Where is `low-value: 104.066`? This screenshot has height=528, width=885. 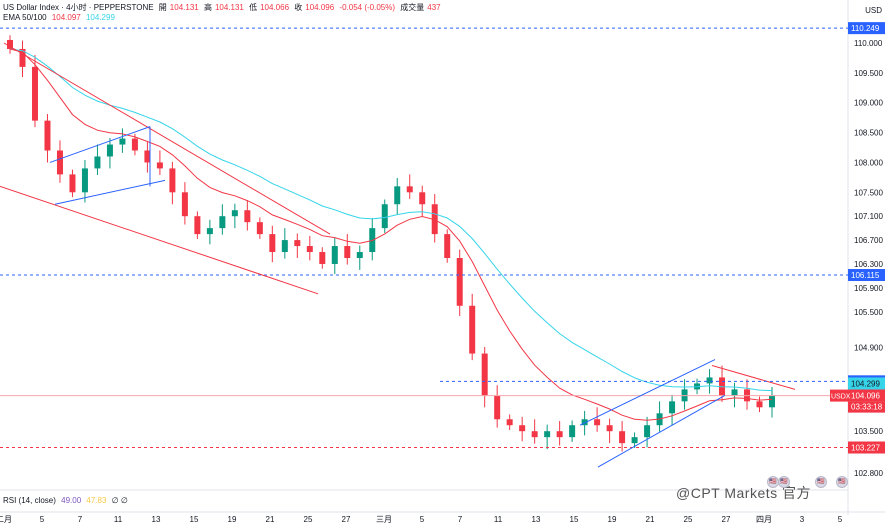
low-value: 104.066 is located at coordinates (275, 7).